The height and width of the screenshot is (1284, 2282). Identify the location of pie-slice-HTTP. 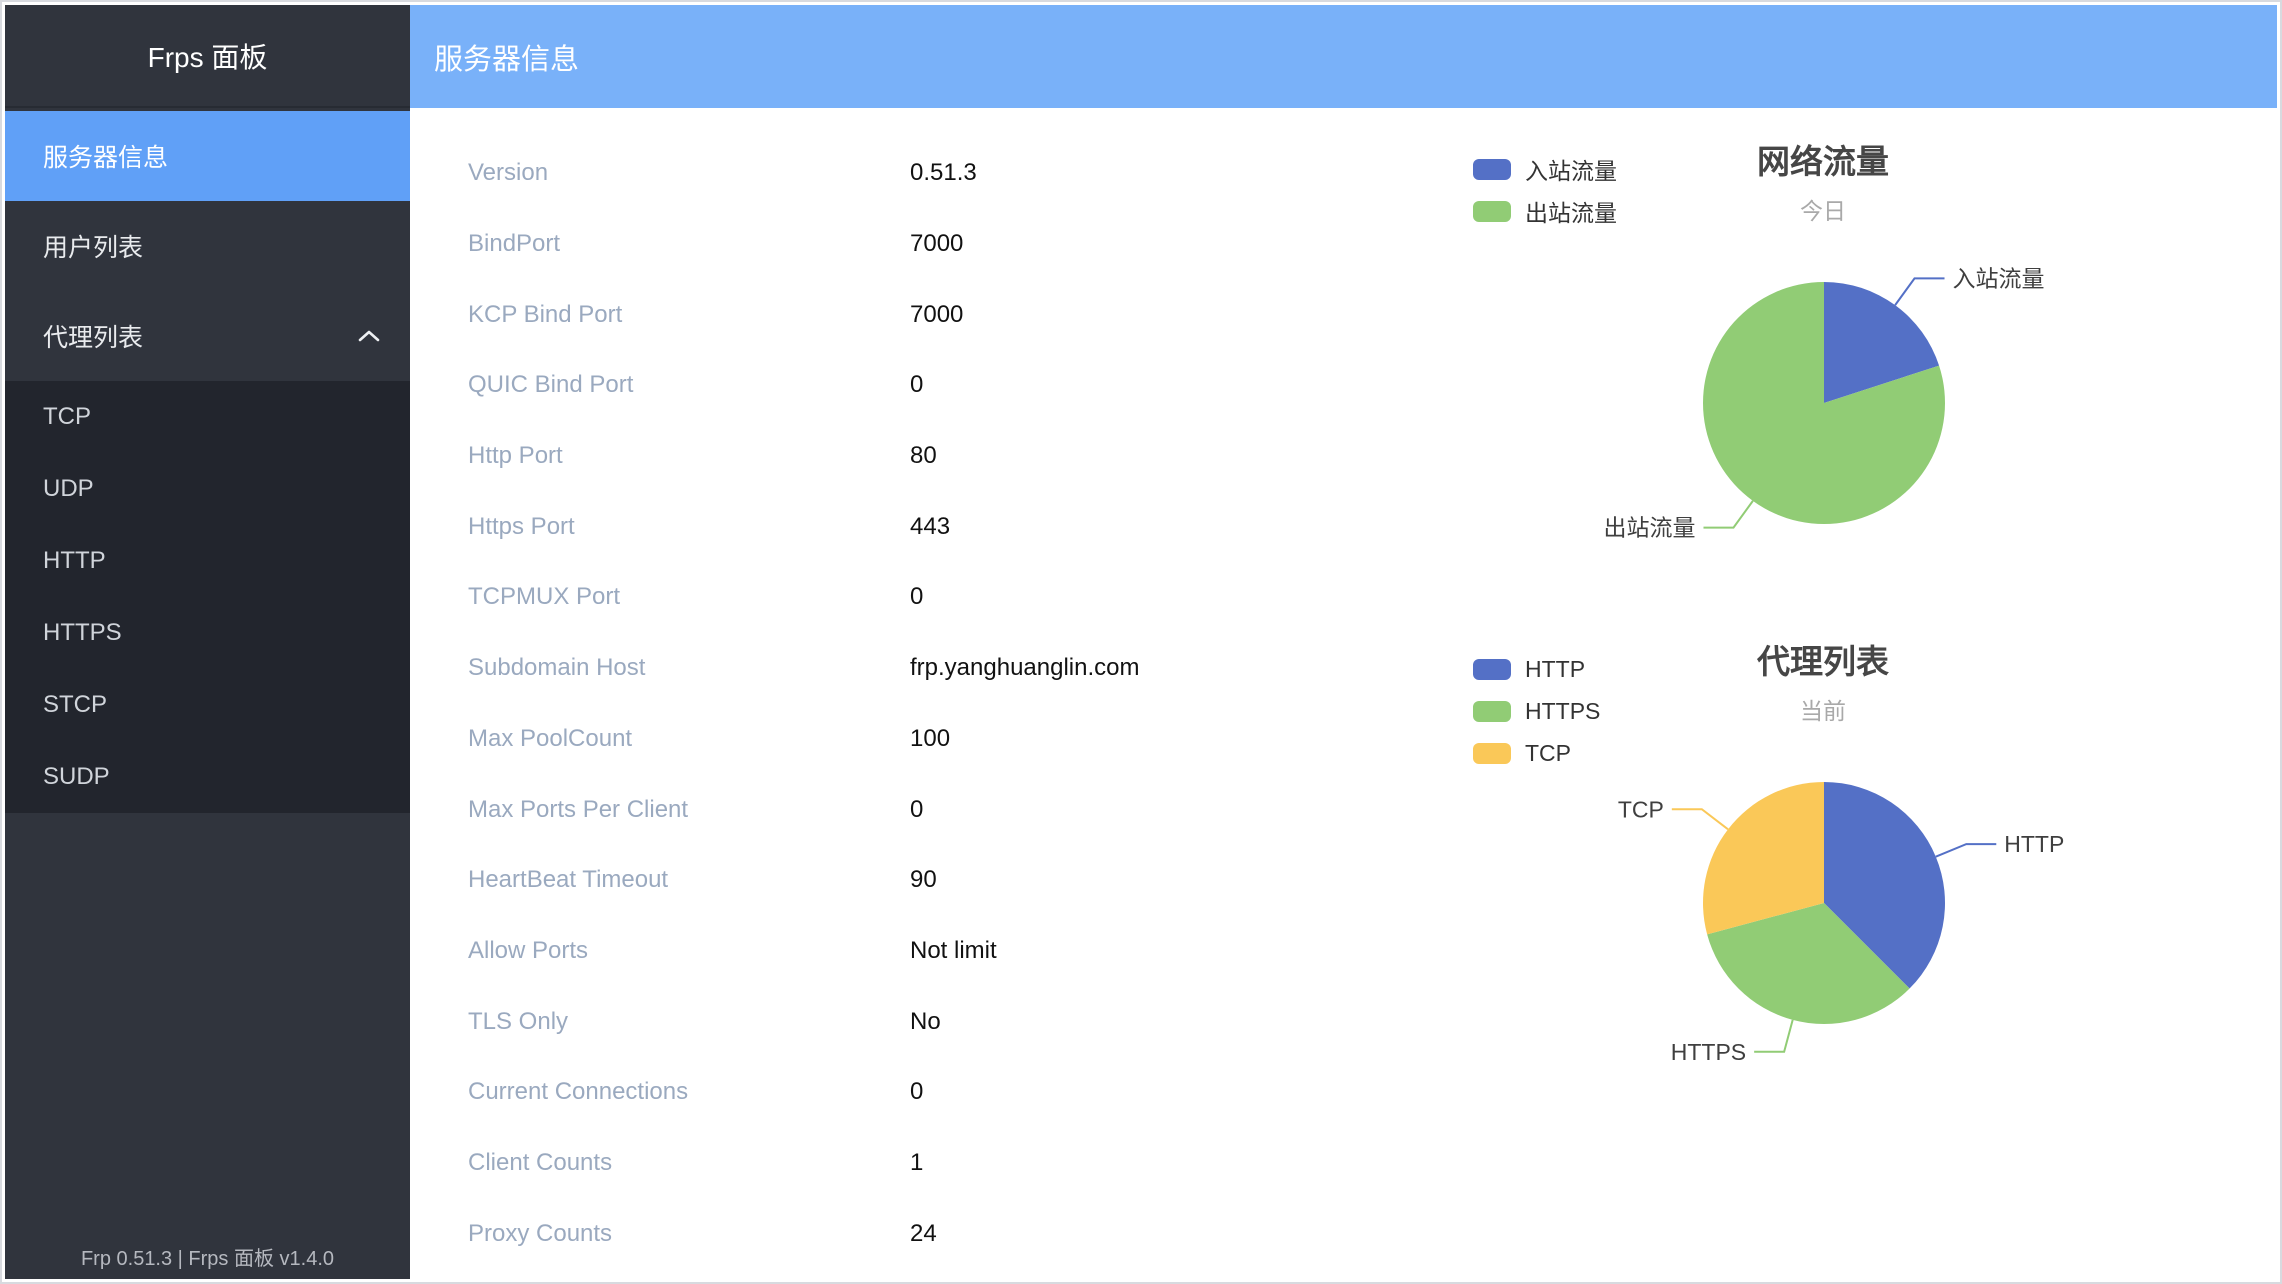
(1884, 885).